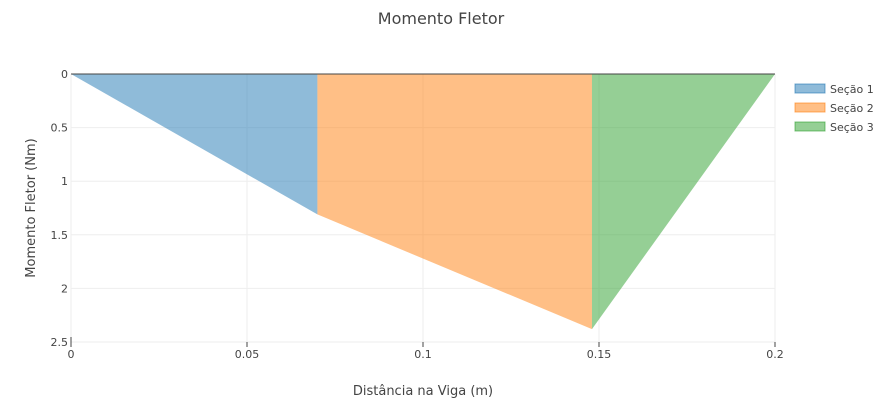 This screenshot has width=888, height=406. Describe the element at coordinates (423, 391) in the screenshot. I see `x-axis-title: Distância na Viga (m)` at that location.